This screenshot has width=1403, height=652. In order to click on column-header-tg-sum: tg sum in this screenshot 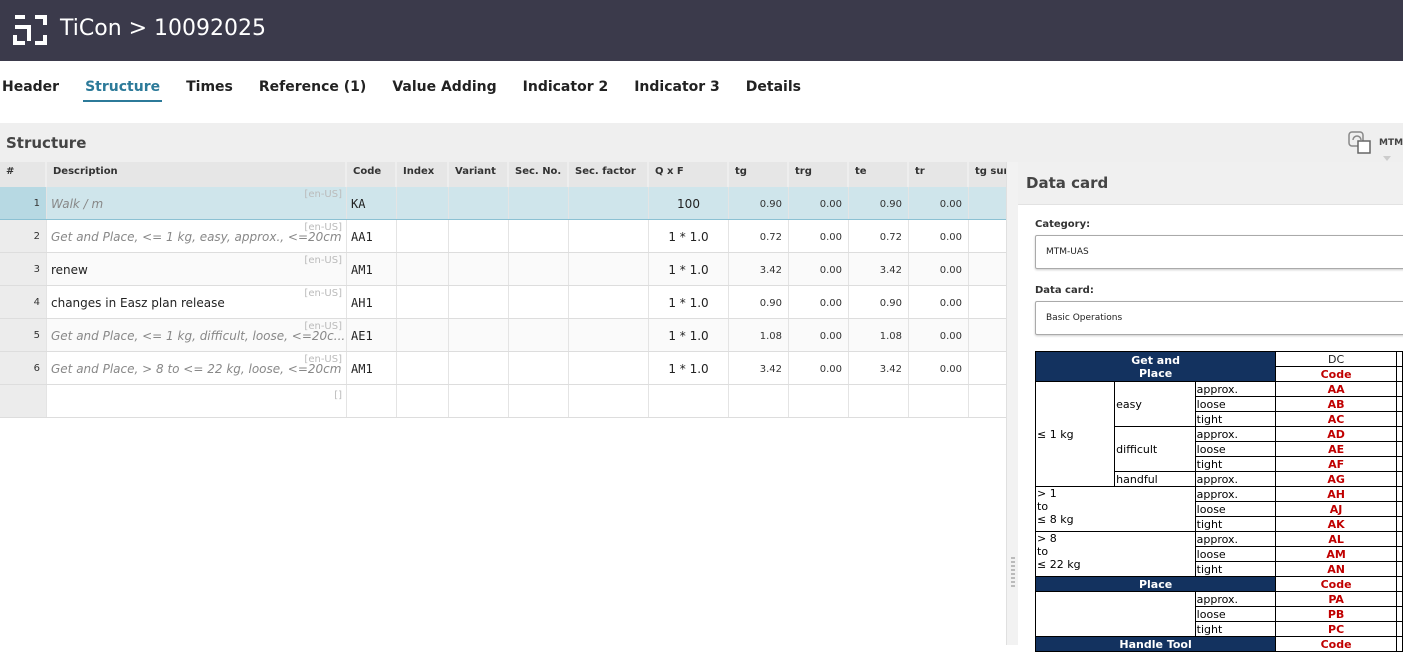, I will do `click(987, 174)`.